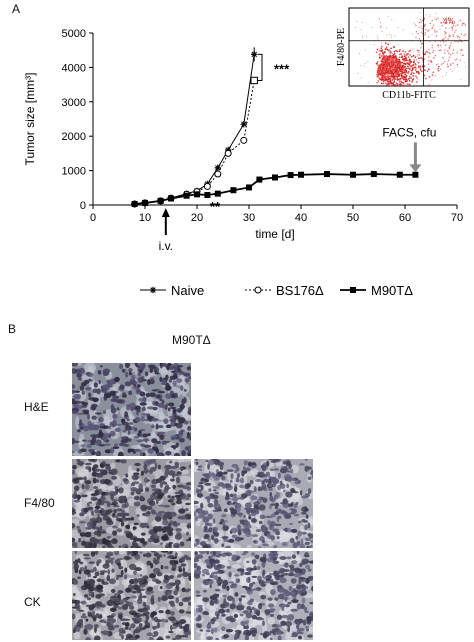 The image size is (474, 642). What do you see at coordinates (74, 103) in the screenshot?
I see `y-tick-label: 3000` at bounding box center [74, 103].